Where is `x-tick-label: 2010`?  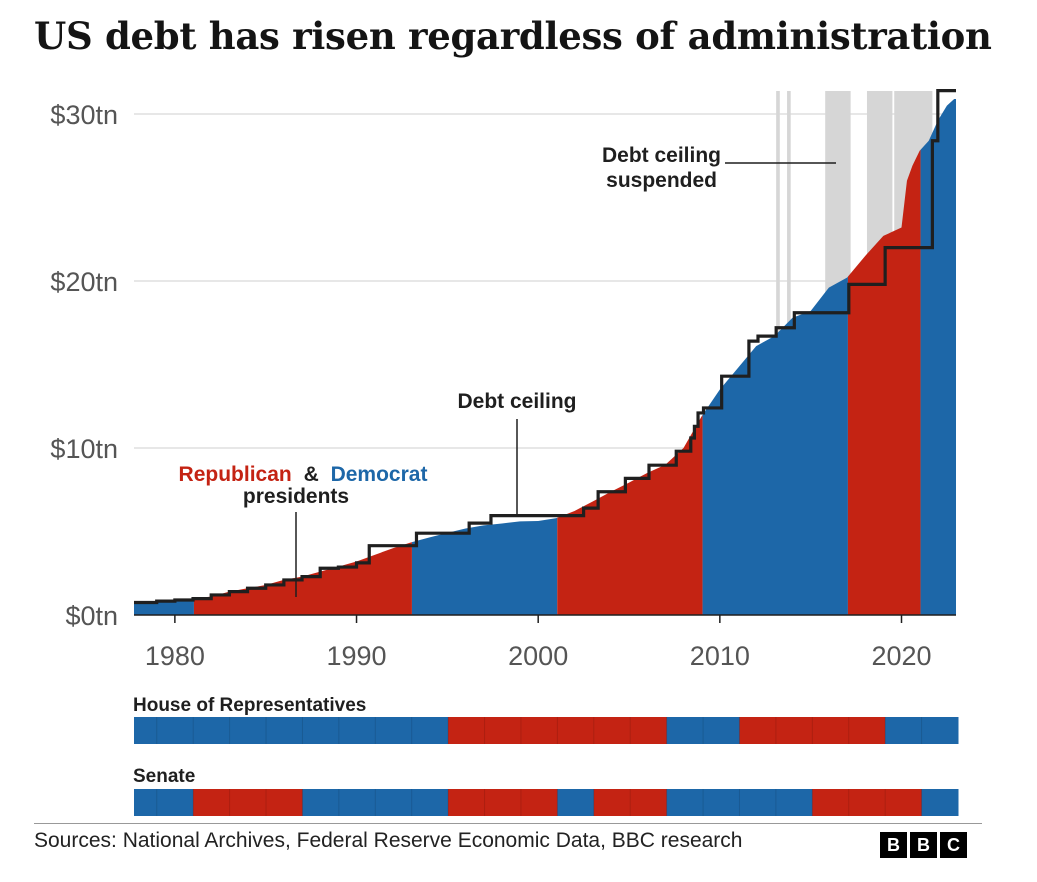 x-tick-label: 2010 is located at coordinates (720, 656).